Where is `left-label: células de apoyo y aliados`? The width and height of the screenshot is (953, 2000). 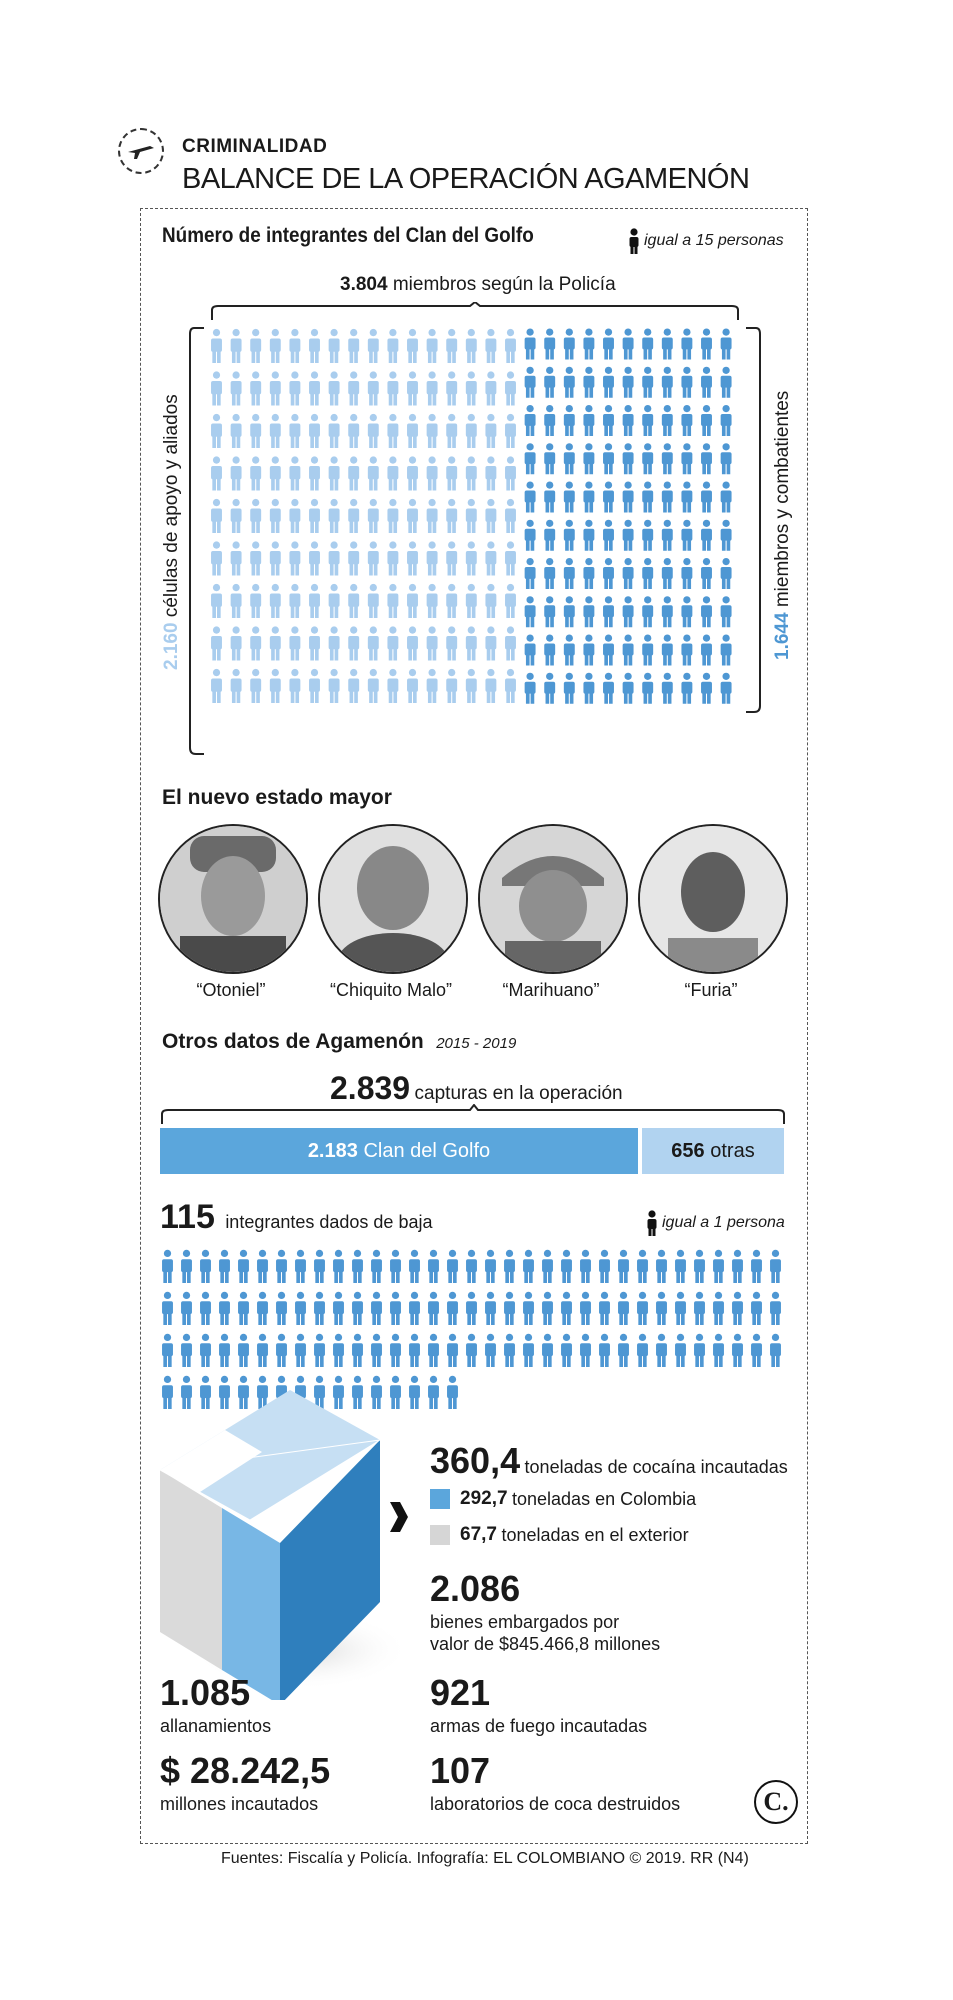 left-label: células de apoyo y aliados is located at coordinates (171, 506).